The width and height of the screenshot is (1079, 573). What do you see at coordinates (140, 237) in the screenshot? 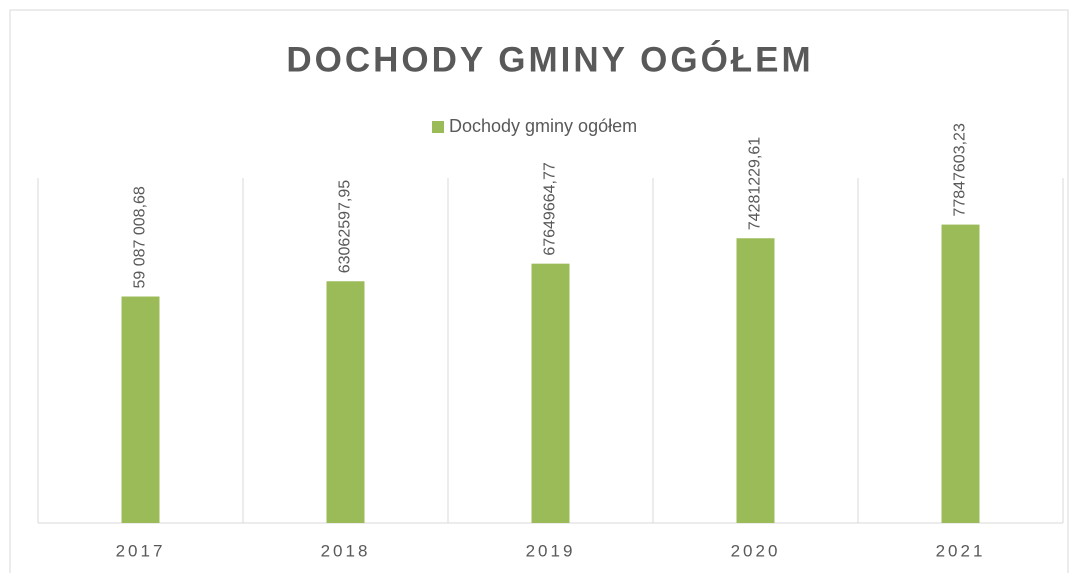
I see `data-label: 59 087 008,68` at bounding box center [140, 237].